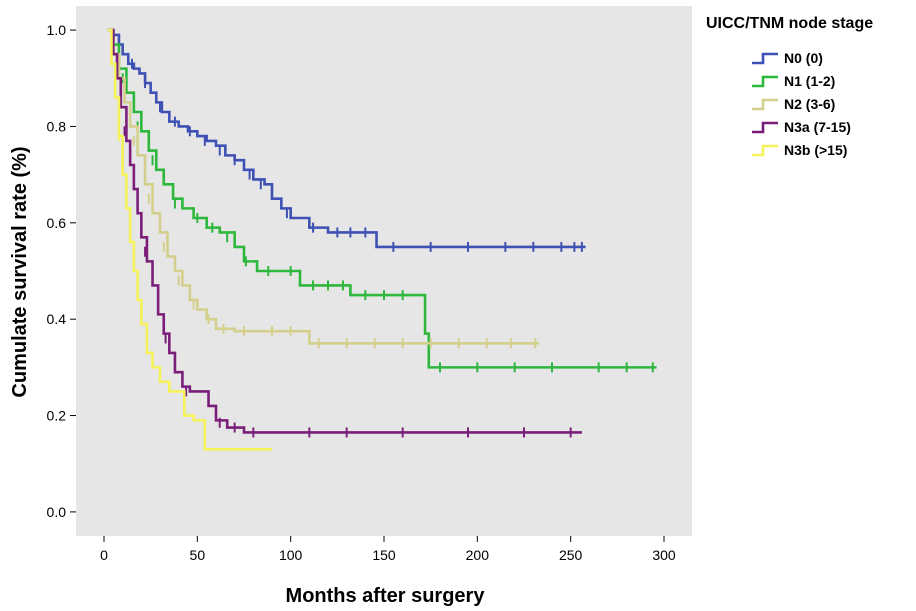 This screenshot has width=916, height=611. I want to click on x-tick-label: 300, so click(664, 555).